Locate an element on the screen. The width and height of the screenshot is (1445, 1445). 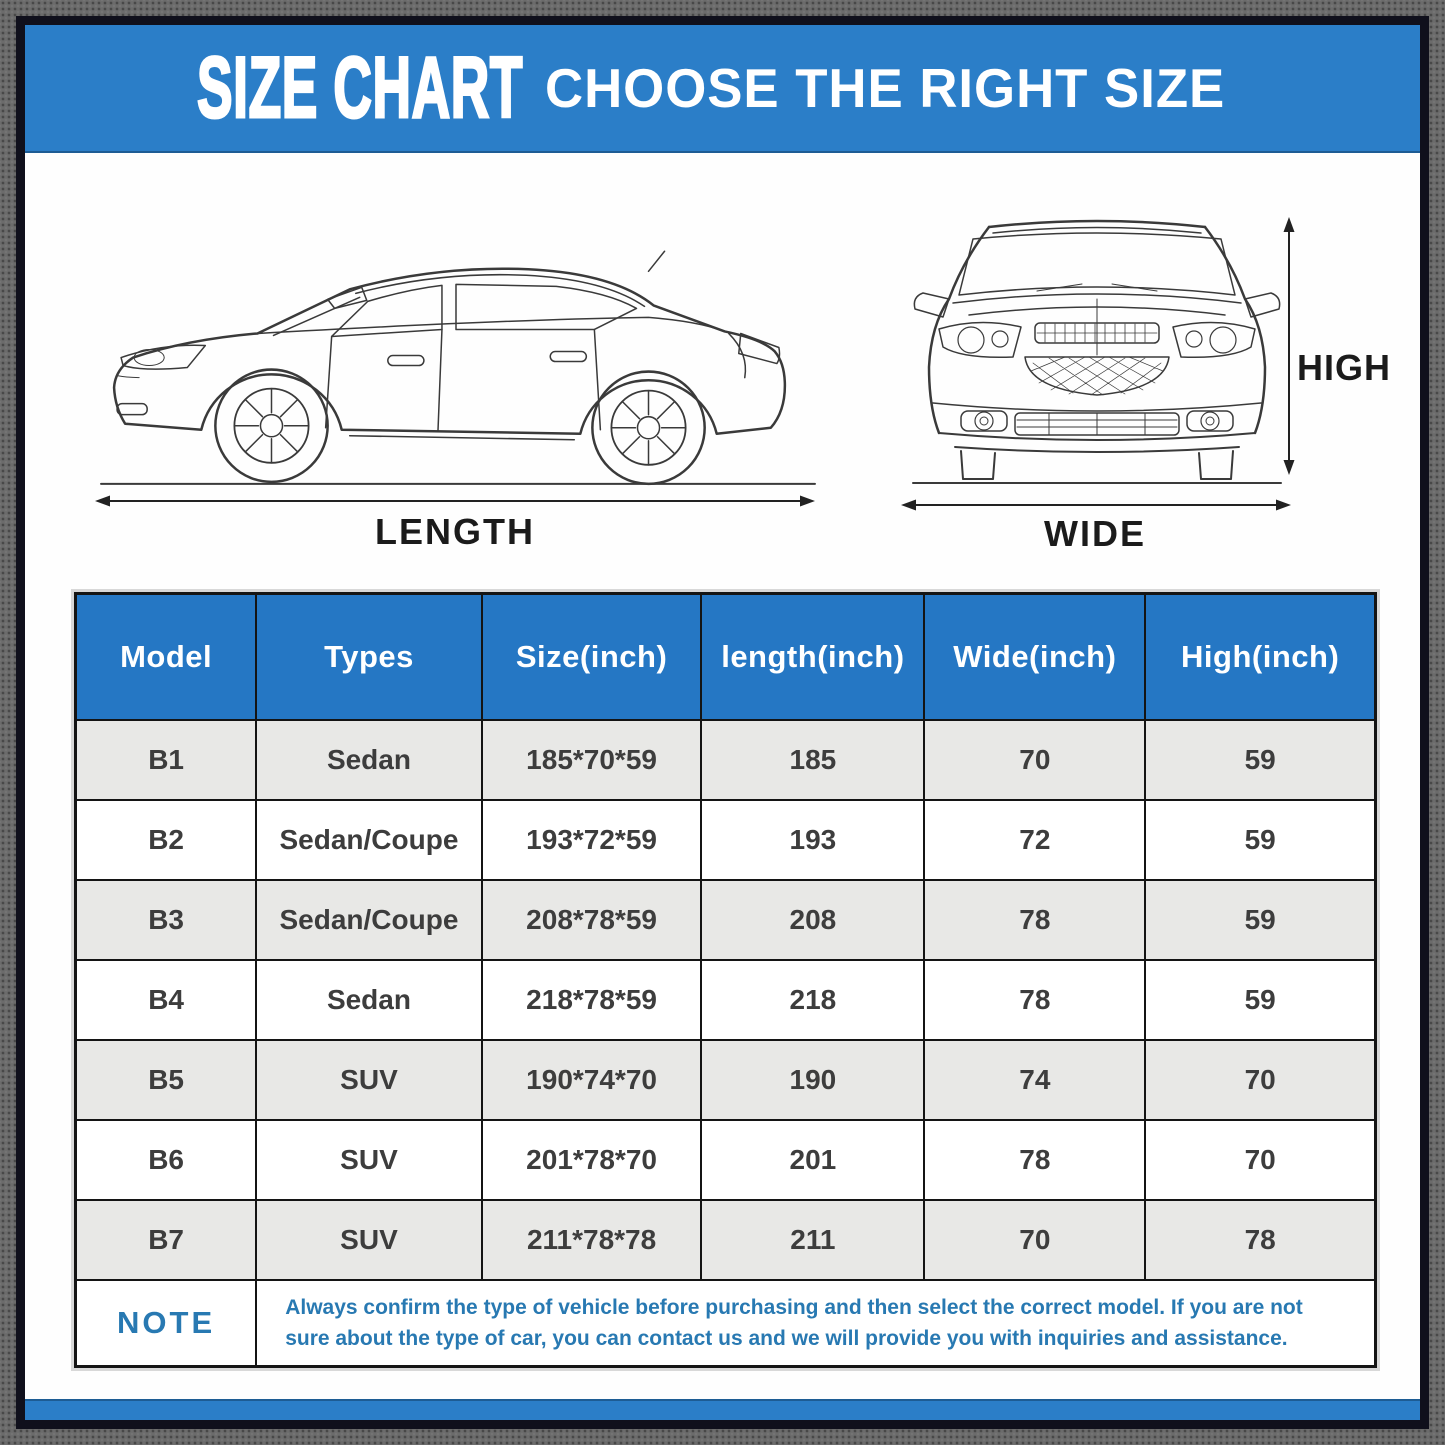
wide-label: WIDE is located at coordinates (1095, 533).